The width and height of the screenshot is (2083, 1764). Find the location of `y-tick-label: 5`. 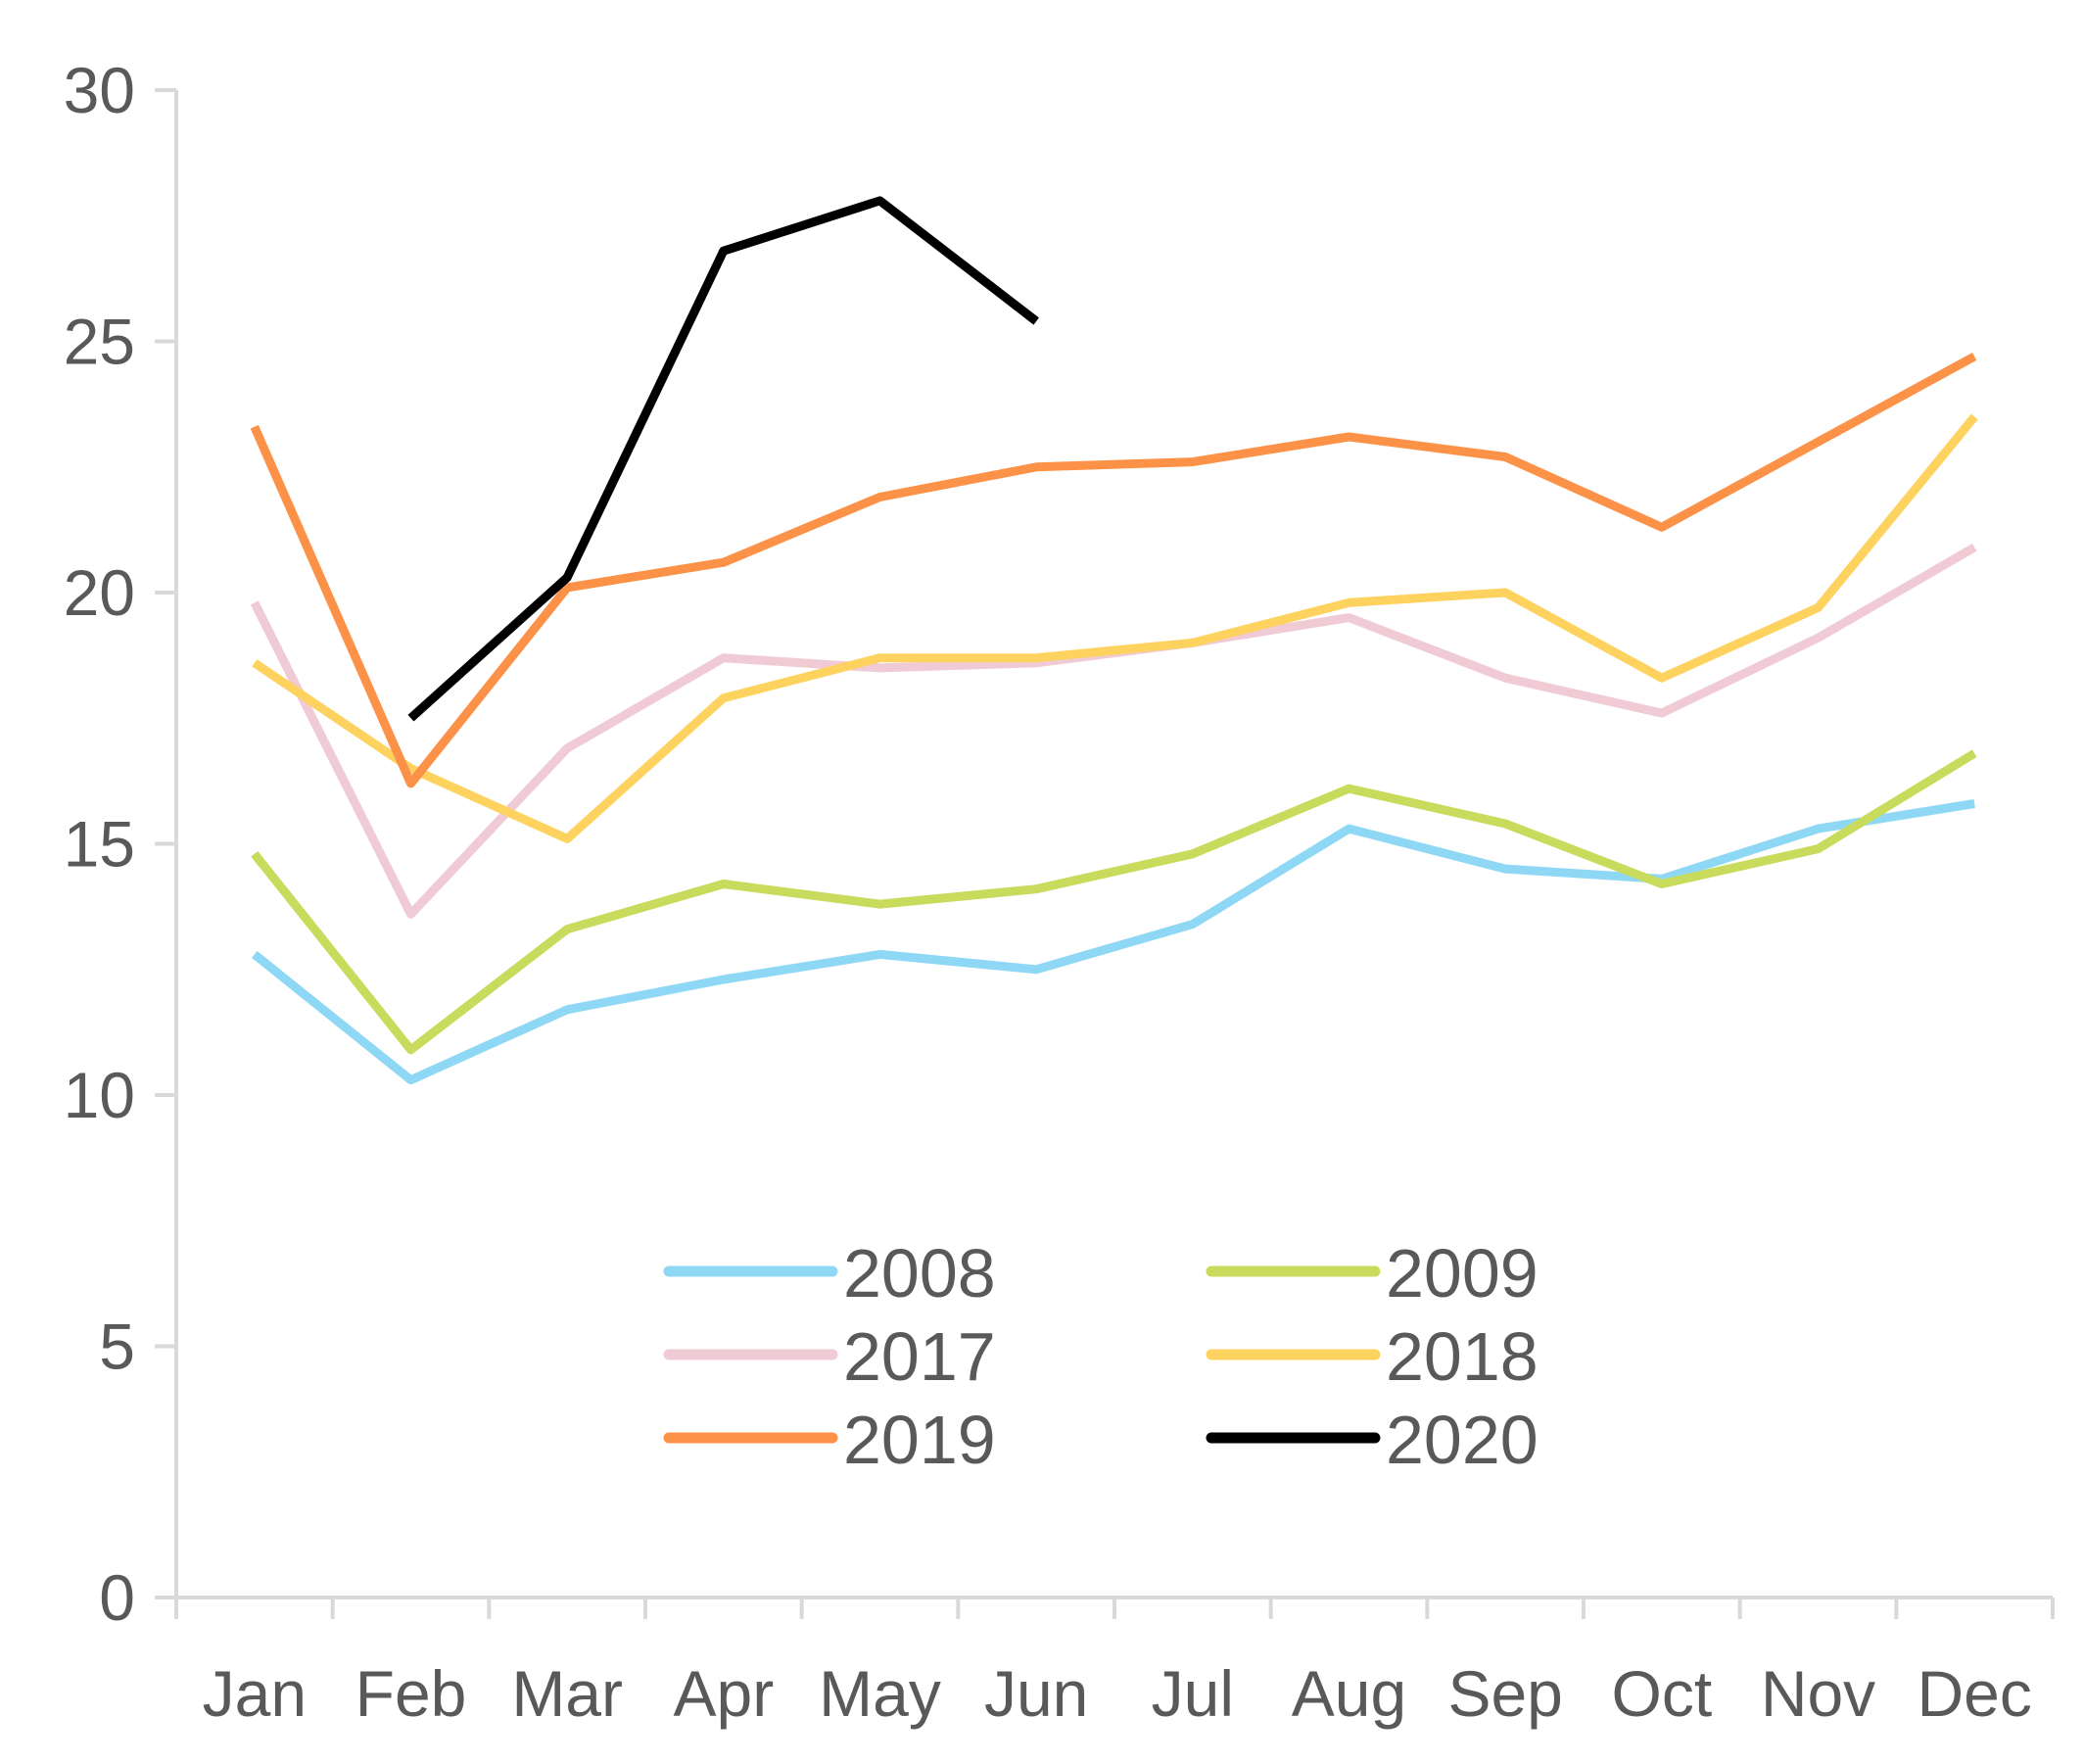

y-tick-label: 5 is located at coordinates (117, 1347).